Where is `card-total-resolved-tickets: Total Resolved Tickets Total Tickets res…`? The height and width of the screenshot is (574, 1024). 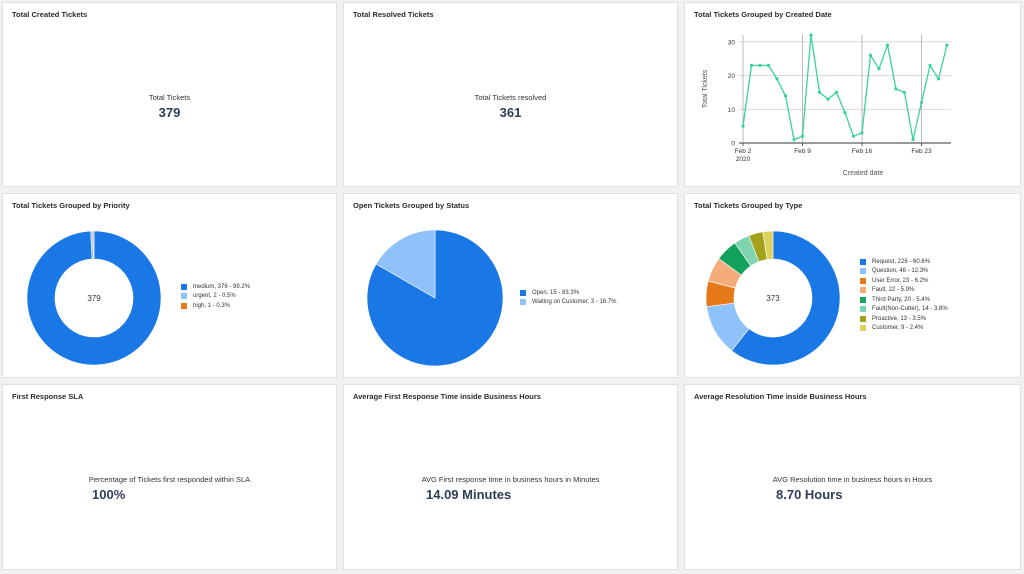 card-total-resolved-tickets: Total Resolved Tickets Total Tickets res… is located at coordinates (510, 94).